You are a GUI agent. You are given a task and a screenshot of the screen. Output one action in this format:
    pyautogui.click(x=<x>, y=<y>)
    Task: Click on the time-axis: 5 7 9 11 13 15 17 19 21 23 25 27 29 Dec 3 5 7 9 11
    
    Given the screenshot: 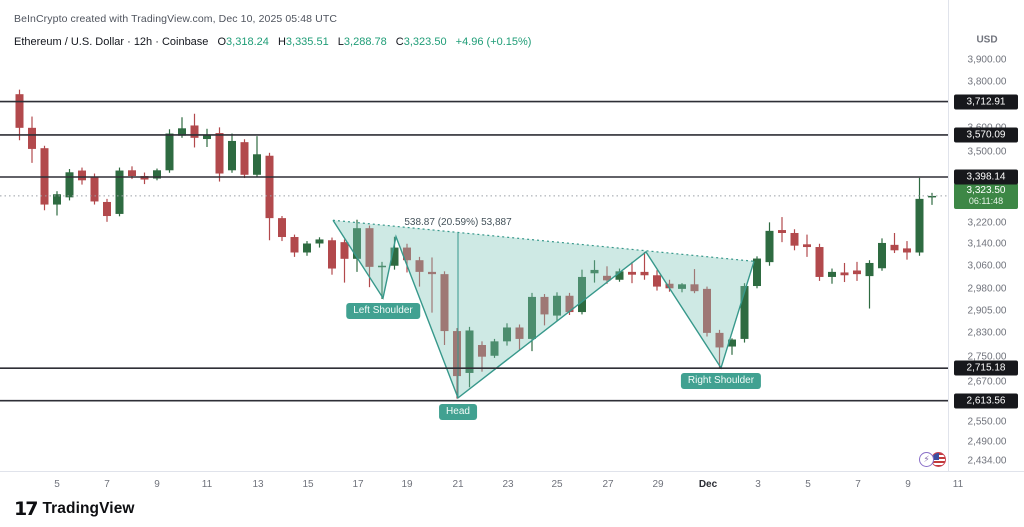 What is the action you would take?
    pyautogui.click(x=512, y=484)
    